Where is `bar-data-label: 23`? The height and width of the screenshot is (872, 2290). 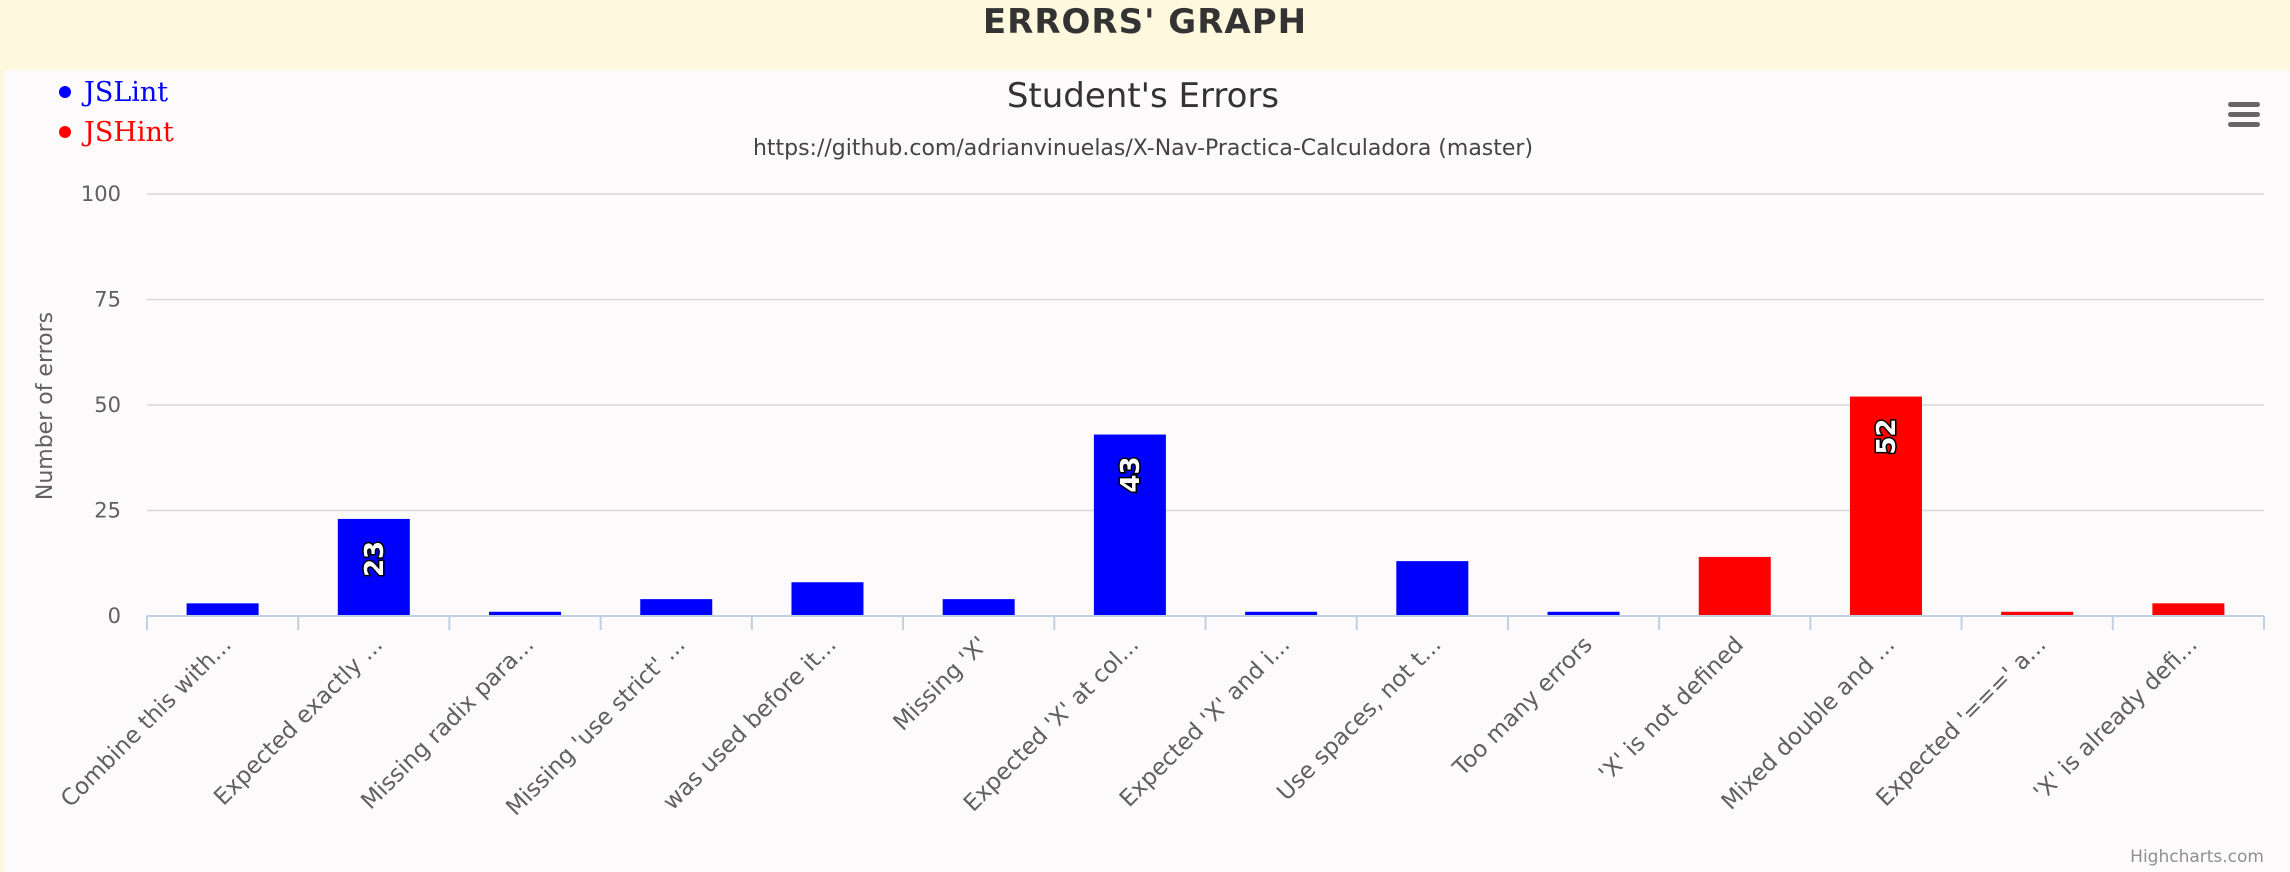 bar-data-label: 23 is located at coordinates (375, 559).